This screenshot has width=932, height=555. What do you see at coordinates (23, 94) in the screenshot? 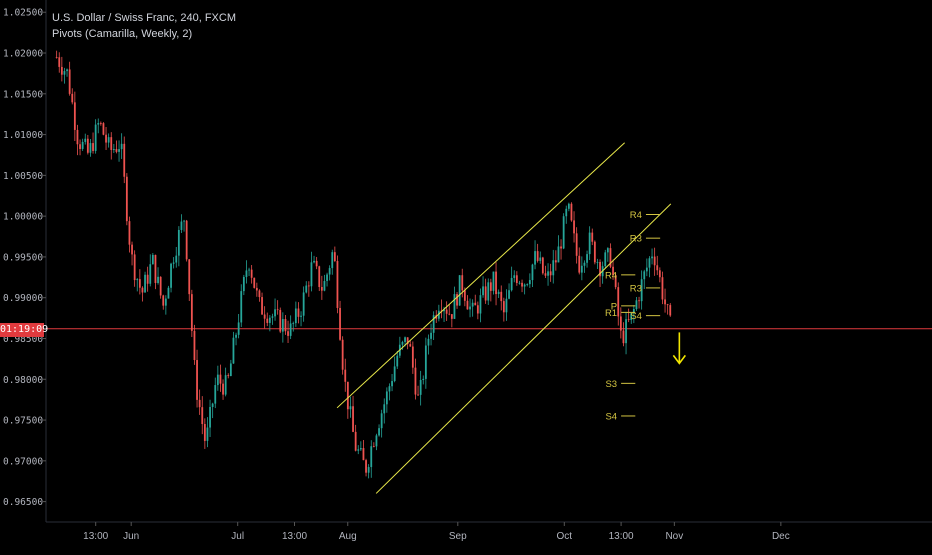
I see `y-tick-label: 1.01500` at bounding box center [23, 94].